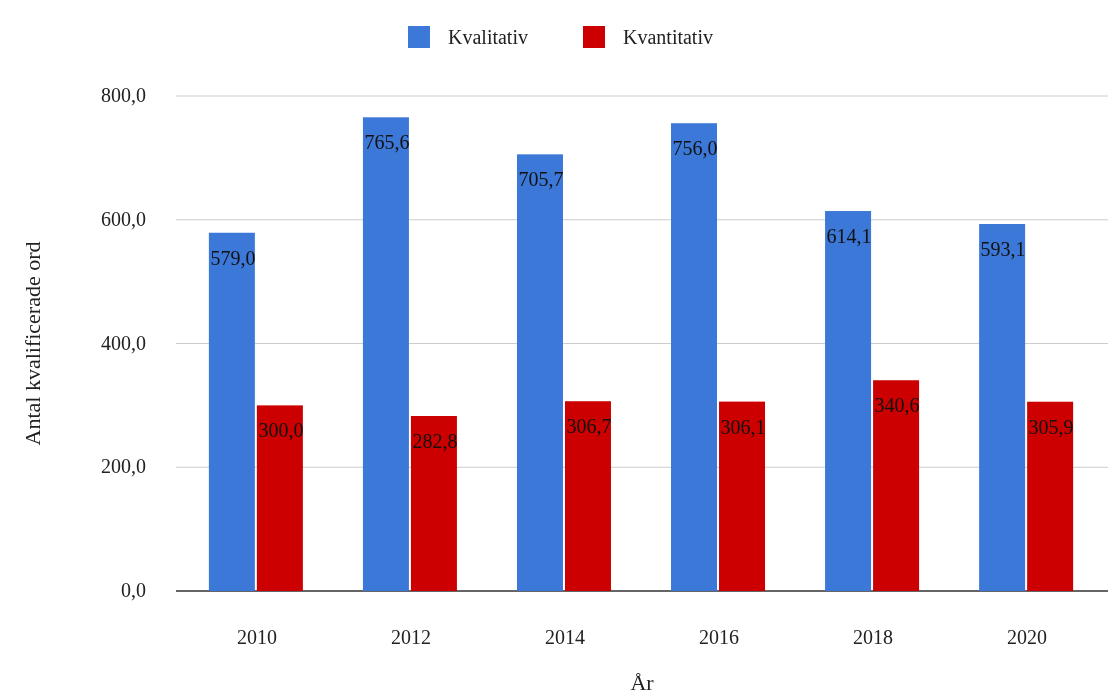 The height and width of the screenshot is (700, 1118). What do you see at coordinates (256, 637) in the screenshot?
I see `x-tick-label: 2010` at bounding box center [256, 637].